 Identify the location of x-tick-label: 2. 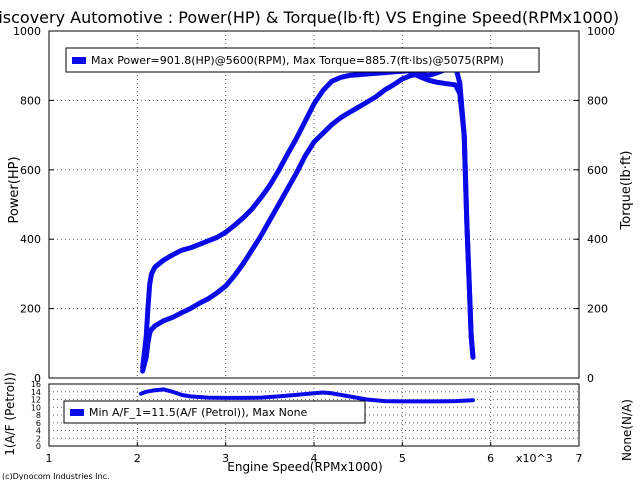
(137, 458).